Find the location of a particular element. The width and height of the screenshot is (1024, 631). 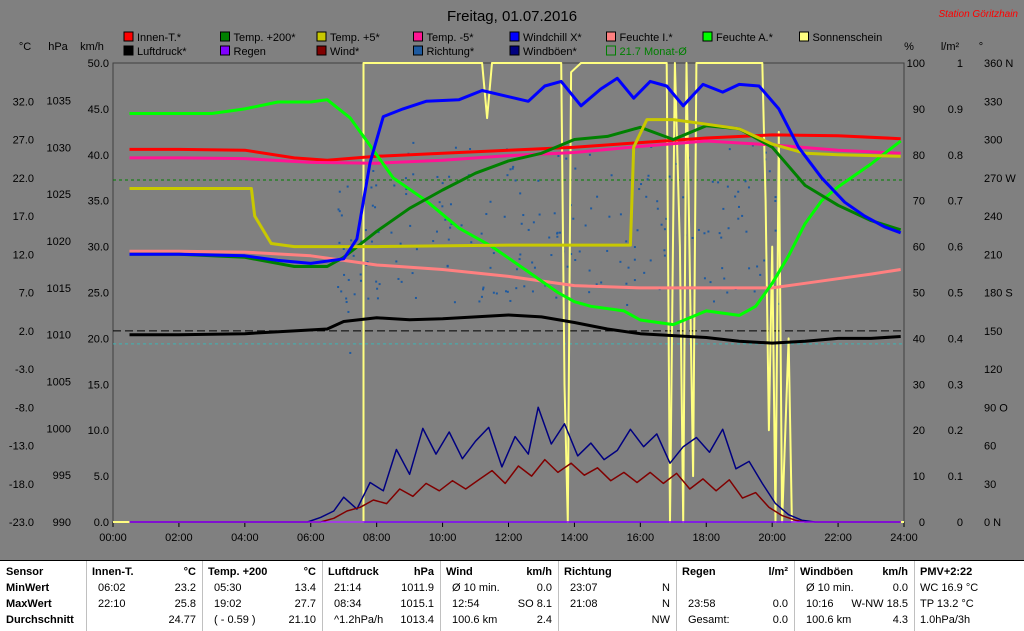

legend-item: Luftdruck* is located at coordinates (155, 51).